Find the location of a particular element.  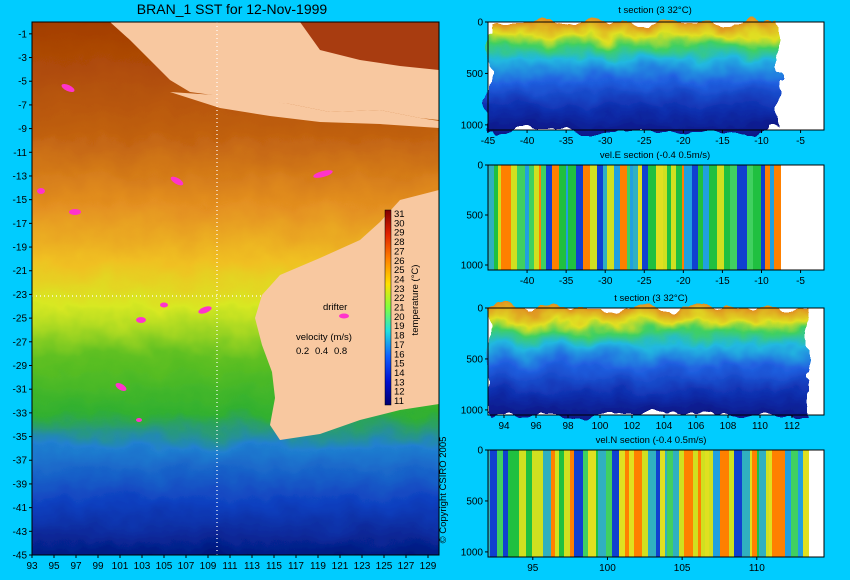

land-java is located at coordinates (304, 110).